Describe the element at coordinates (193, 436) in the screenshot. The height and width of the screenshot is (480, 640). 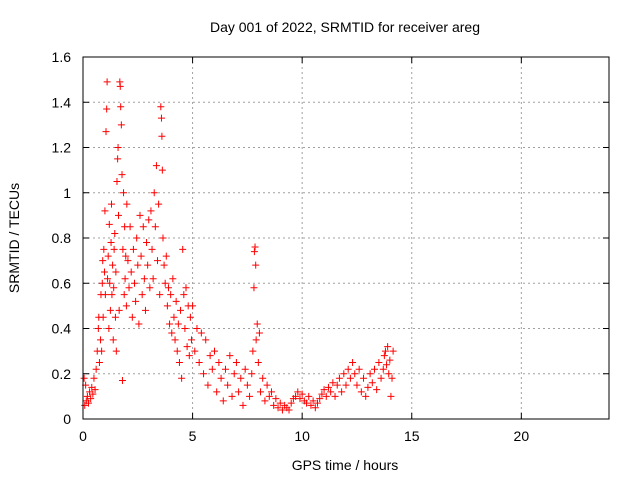
I see `x-tick-label: 5` at that location.